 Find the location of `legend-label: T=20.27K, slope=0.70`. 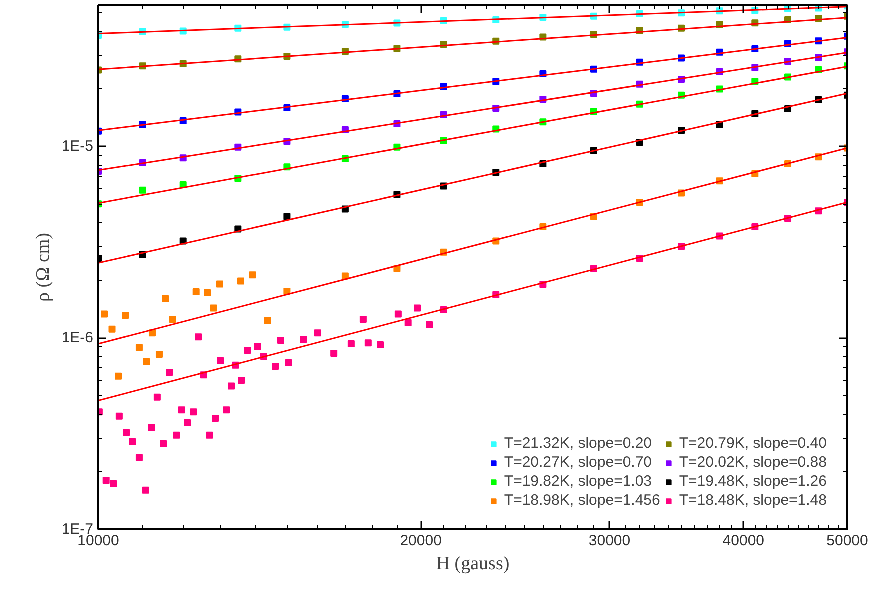

legend-label: T=20.27K, slope=0.70 is located at coordinates (578, 462).